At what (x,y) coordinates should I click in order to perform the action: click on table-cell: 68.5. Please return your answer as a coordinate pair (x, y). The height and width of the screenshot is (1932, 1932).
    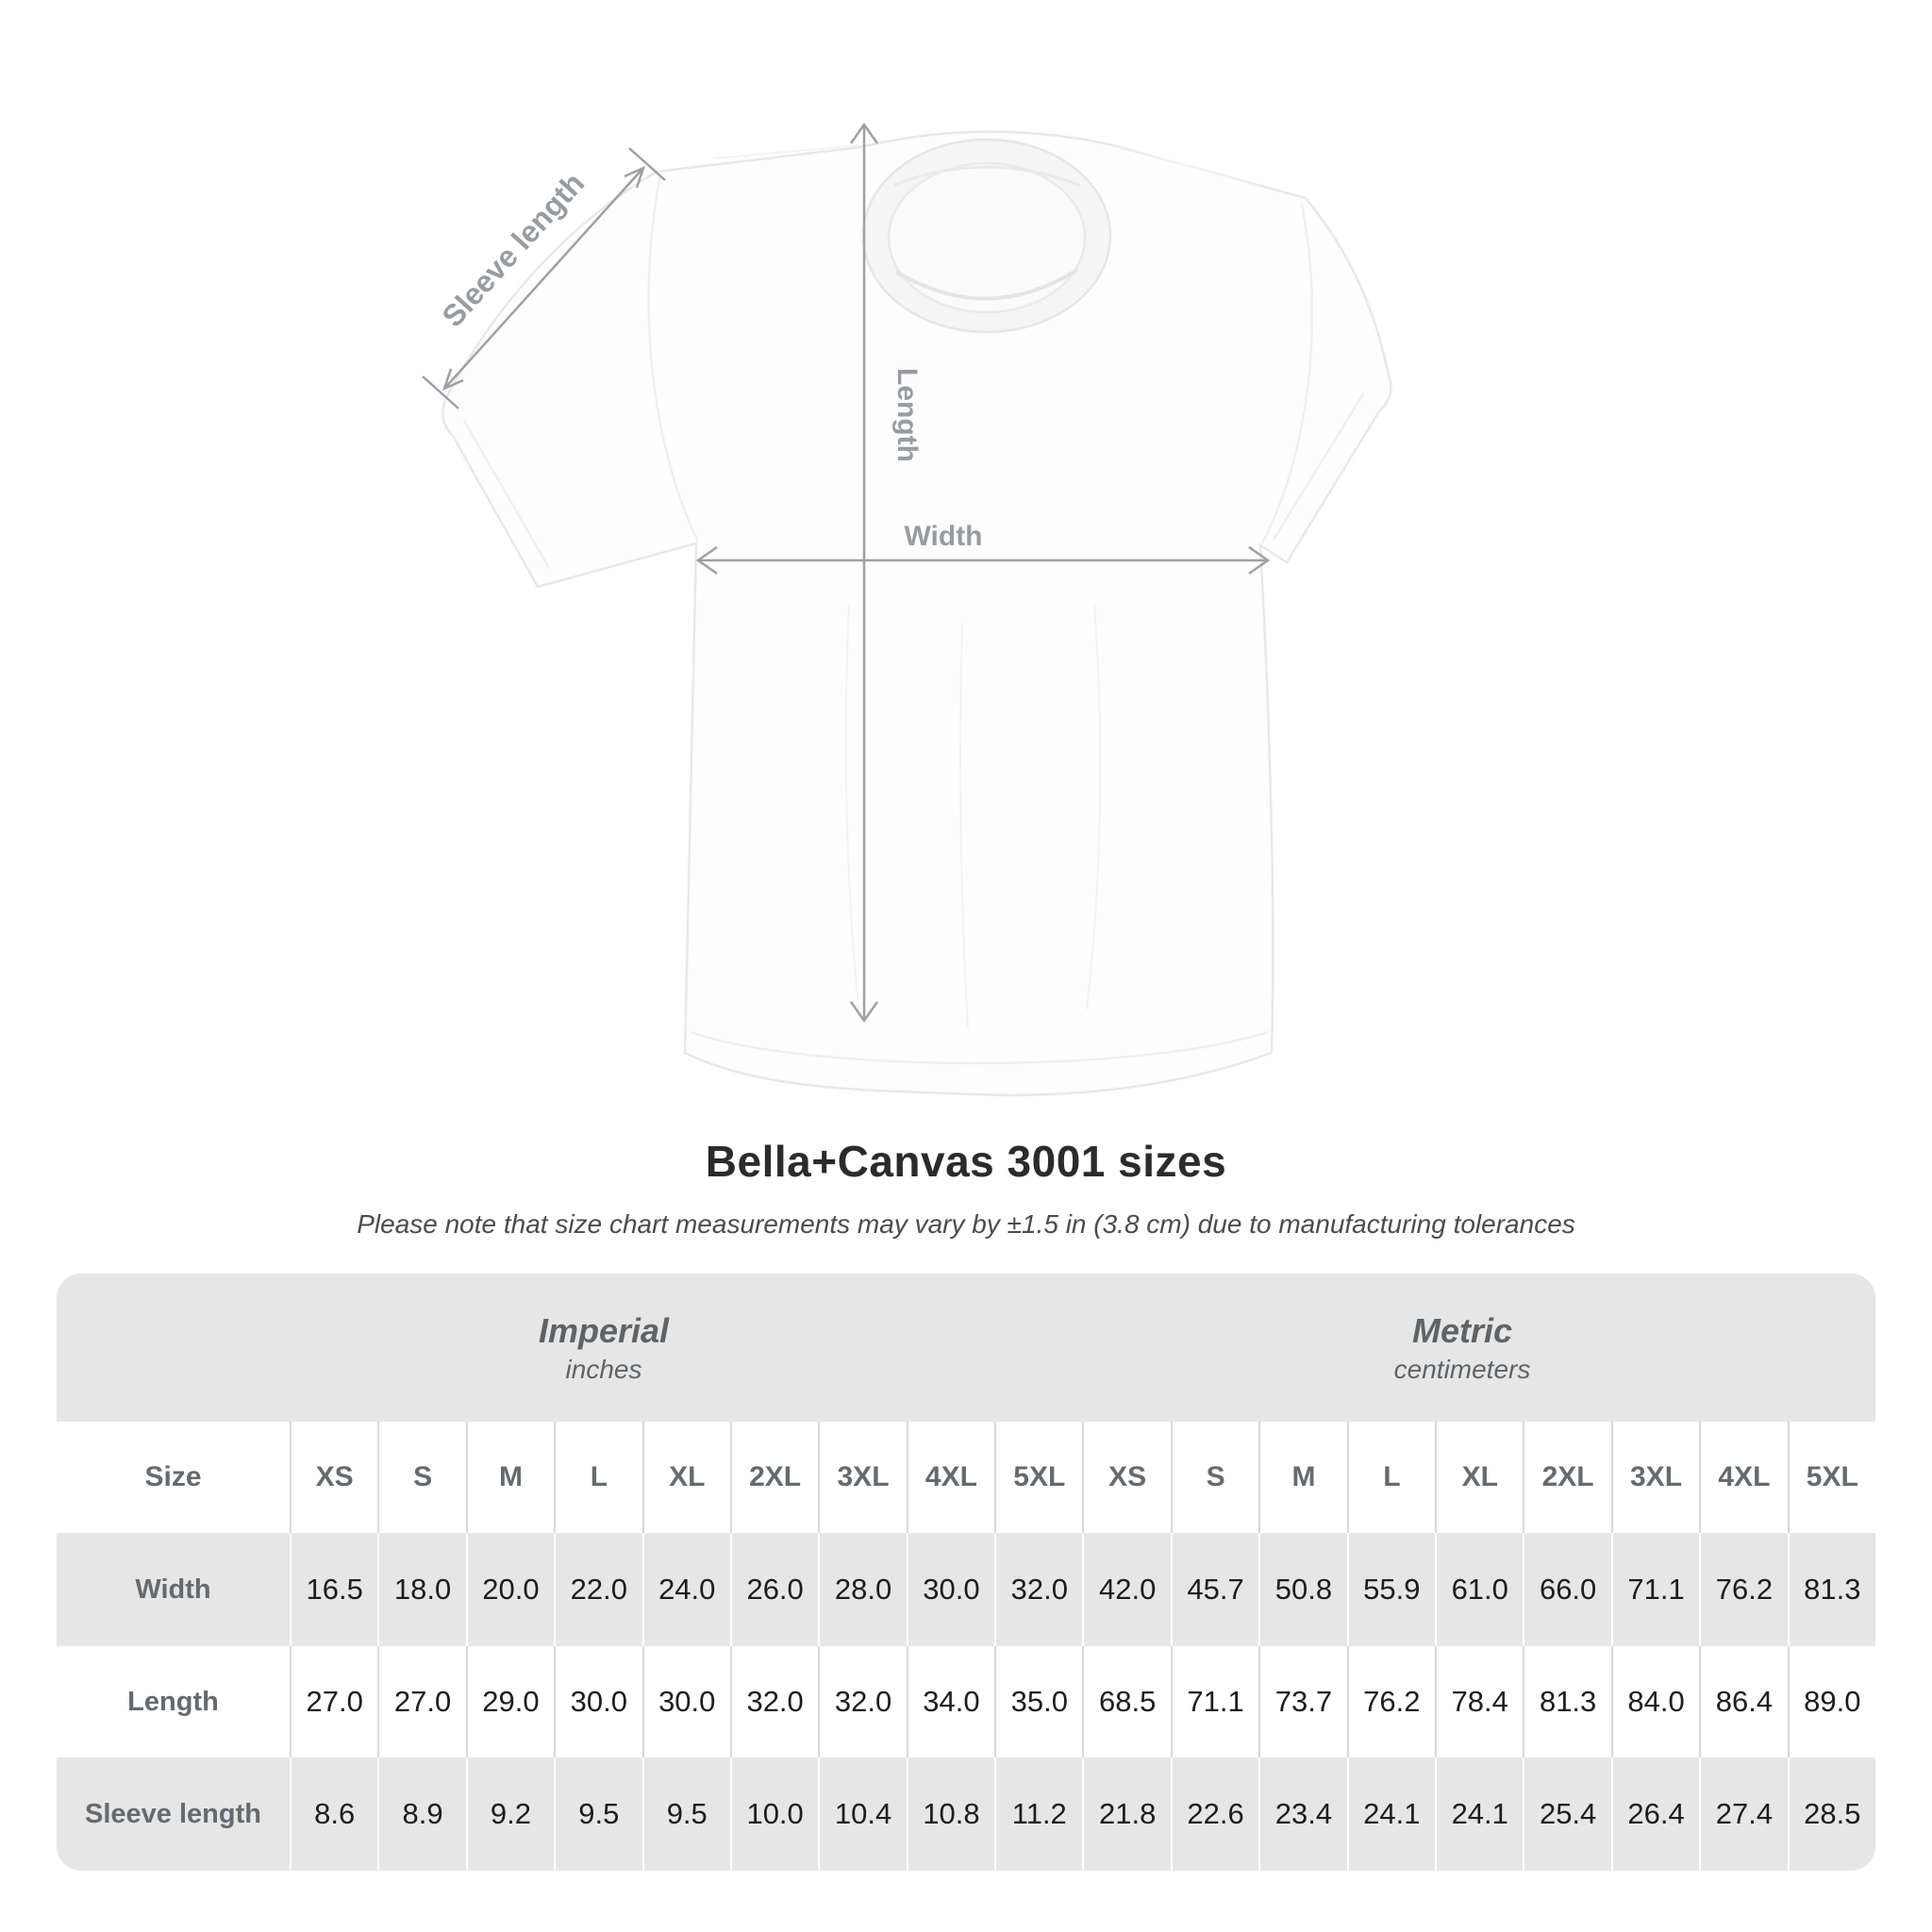
    Looking at the image, I should click on (1126, 1701).